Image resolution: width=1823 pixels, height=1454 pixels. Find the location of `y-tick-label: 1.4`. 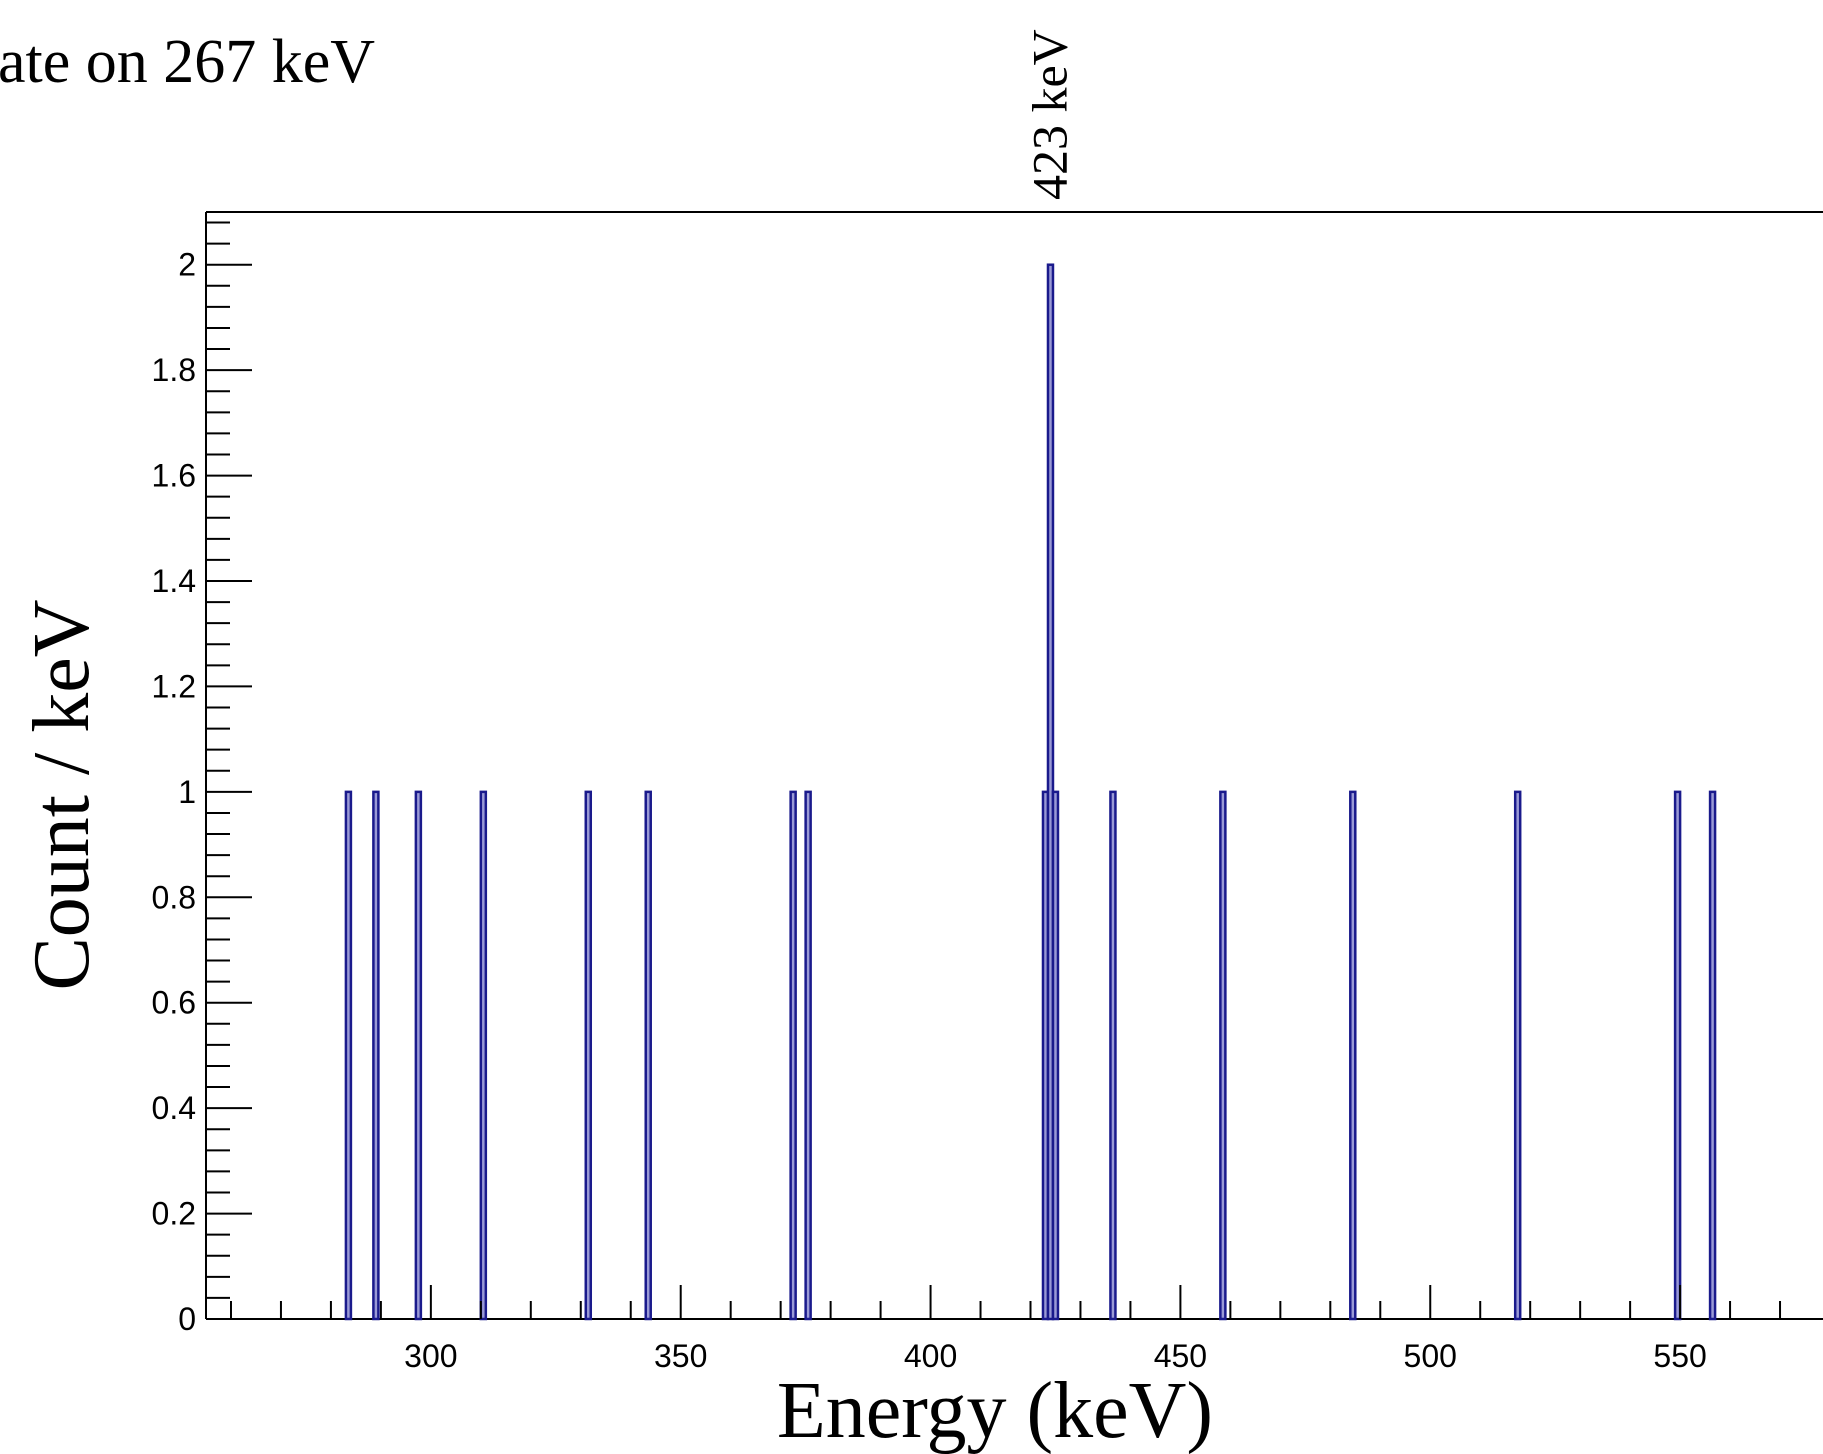

y-tick-label: 1.4 is located at coordinates (174, 581).